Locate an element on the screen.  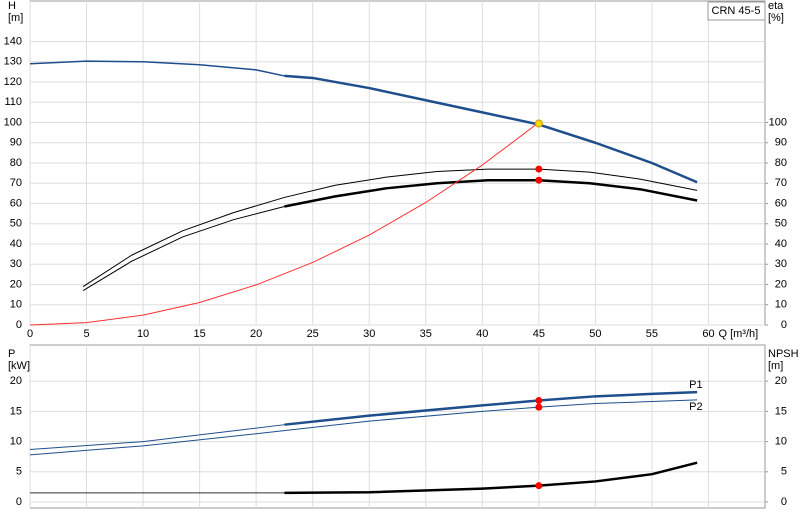
y2-tick-label: 60 is located at coordinates (781, 203).